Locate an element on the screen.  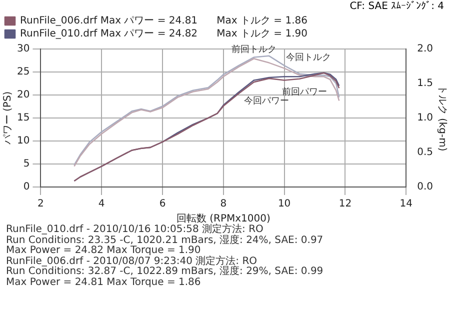
annotation: 前回パワー is located at coordinates (304, 92).